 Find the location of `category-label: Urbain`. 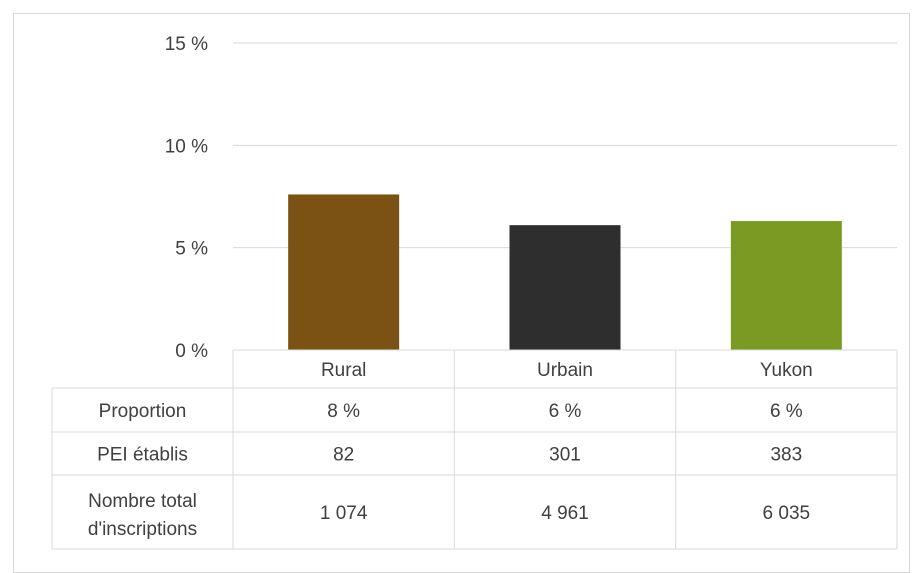

category-label: Urbain is located at coordinates (565, 370).